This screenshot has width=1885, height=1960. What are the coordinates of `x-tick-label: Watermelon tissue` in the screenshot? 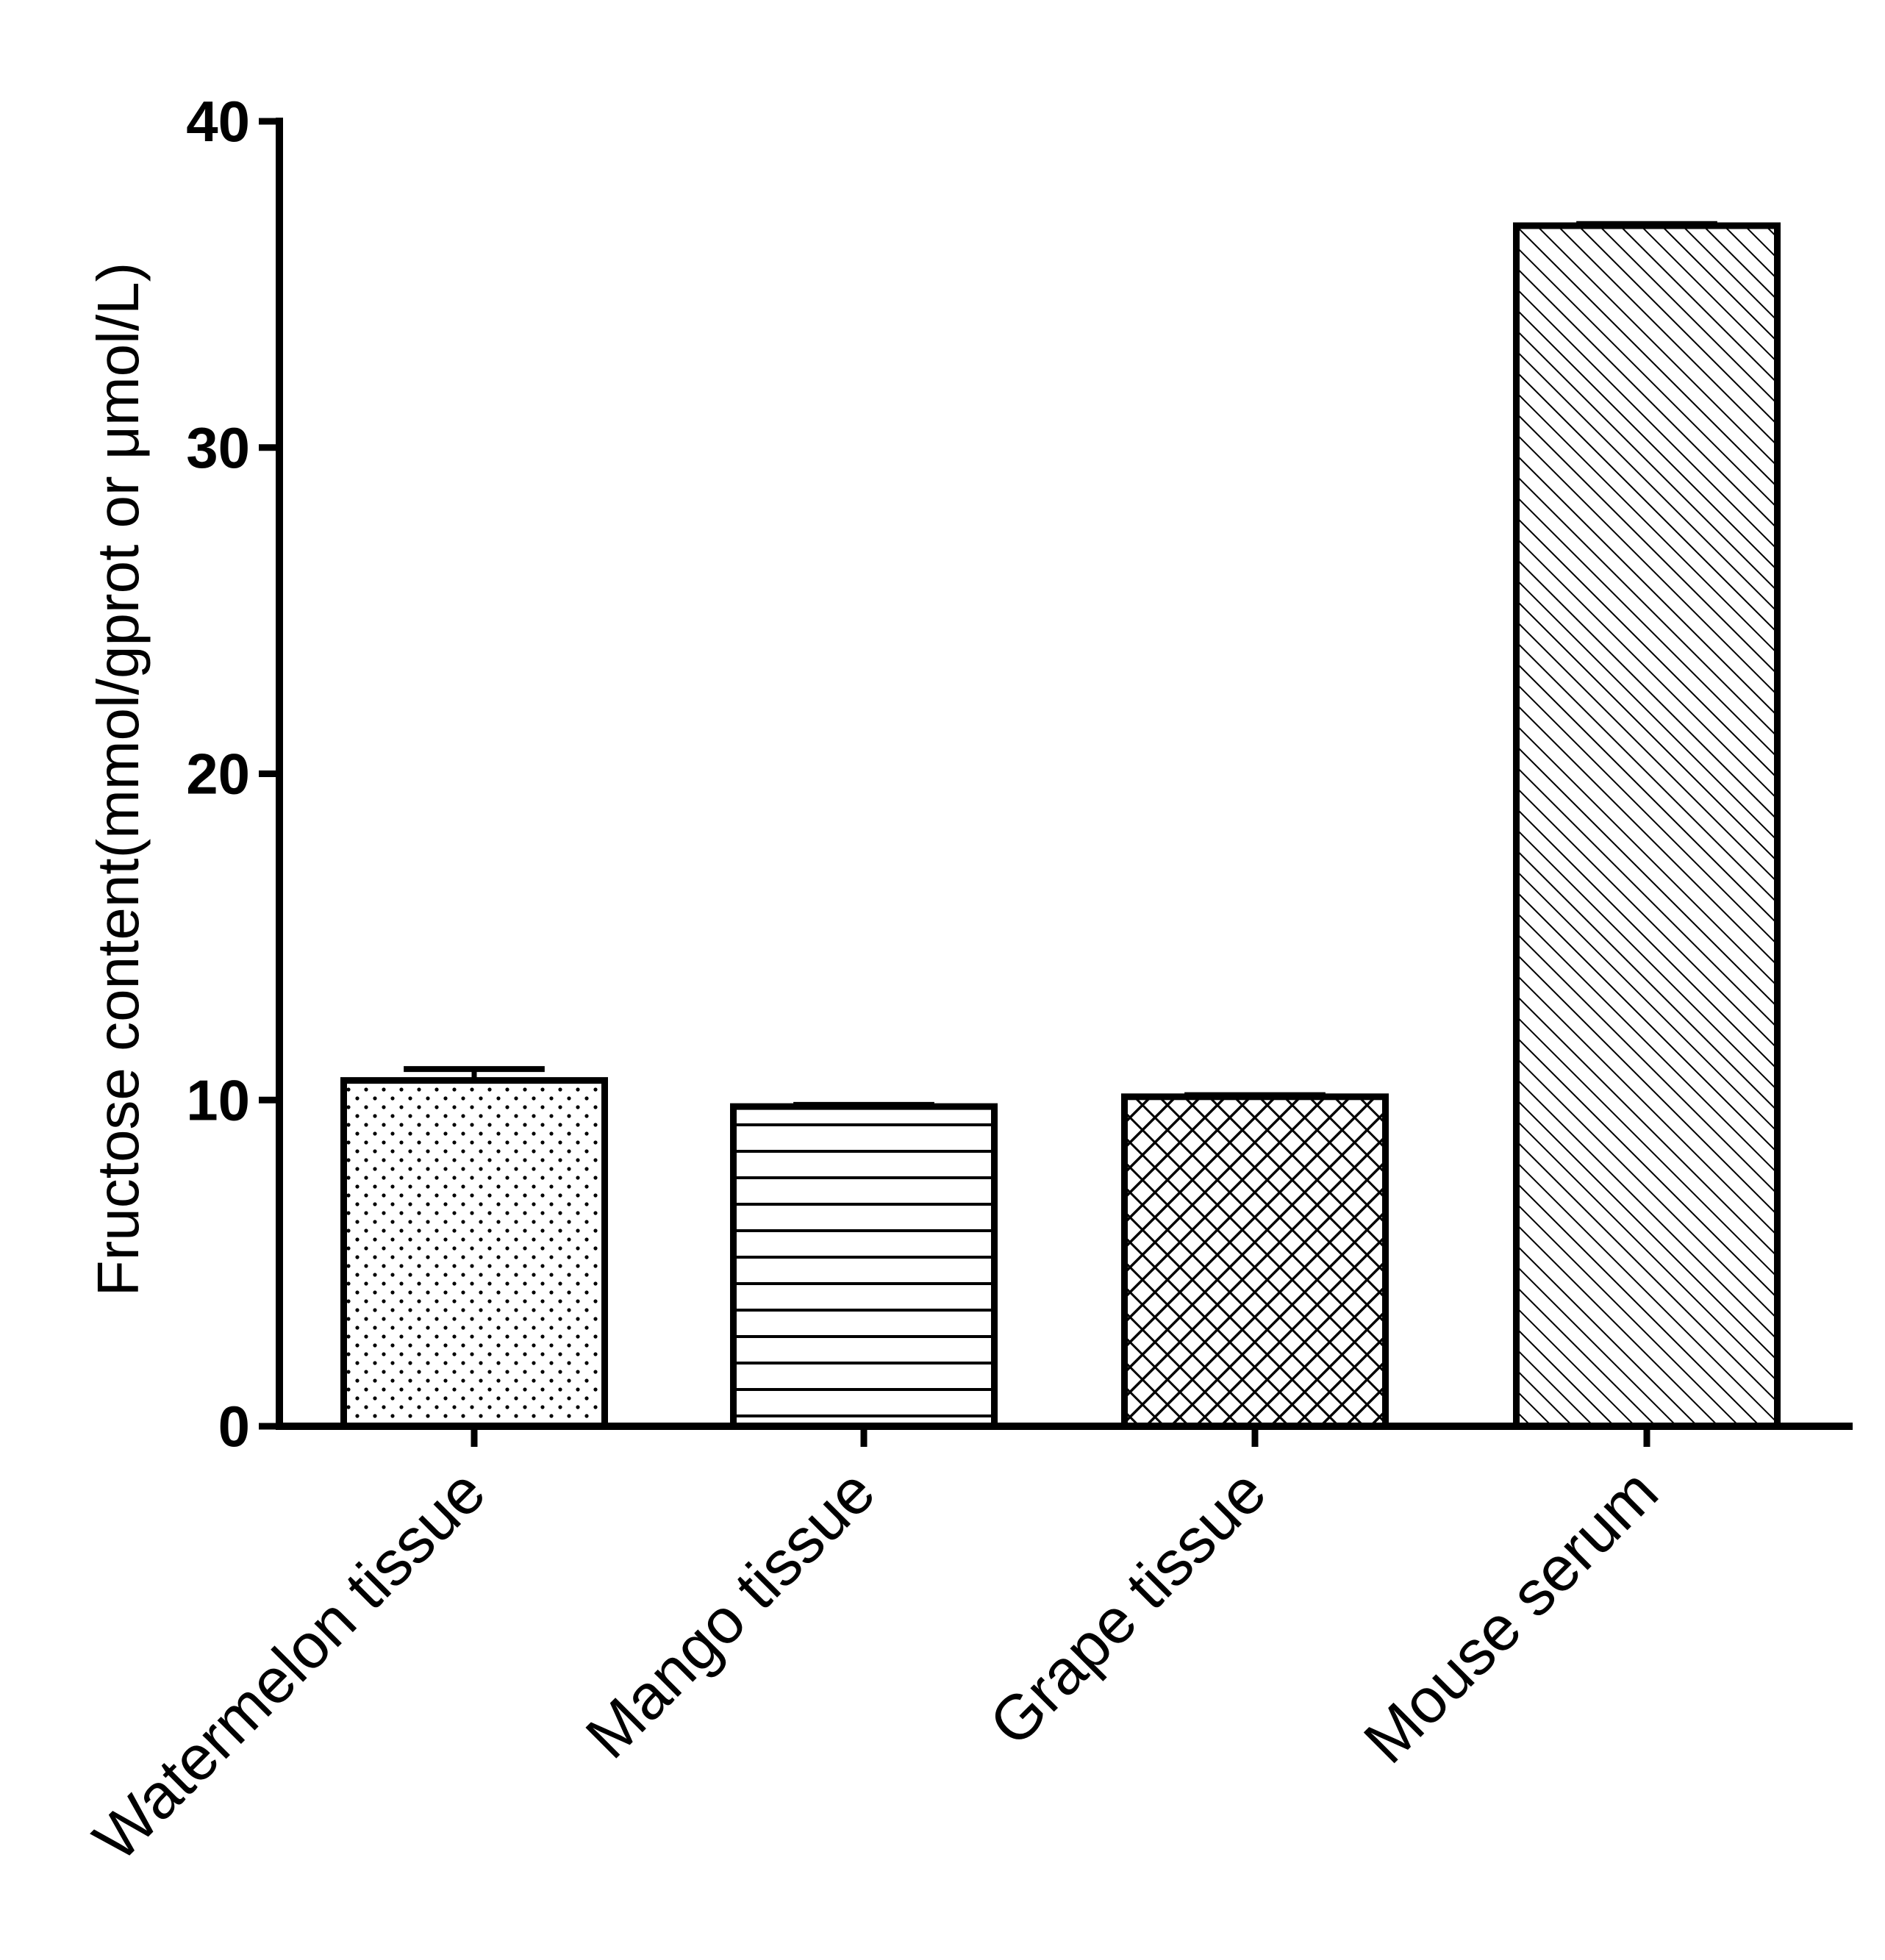 It's located at (289, 1665).